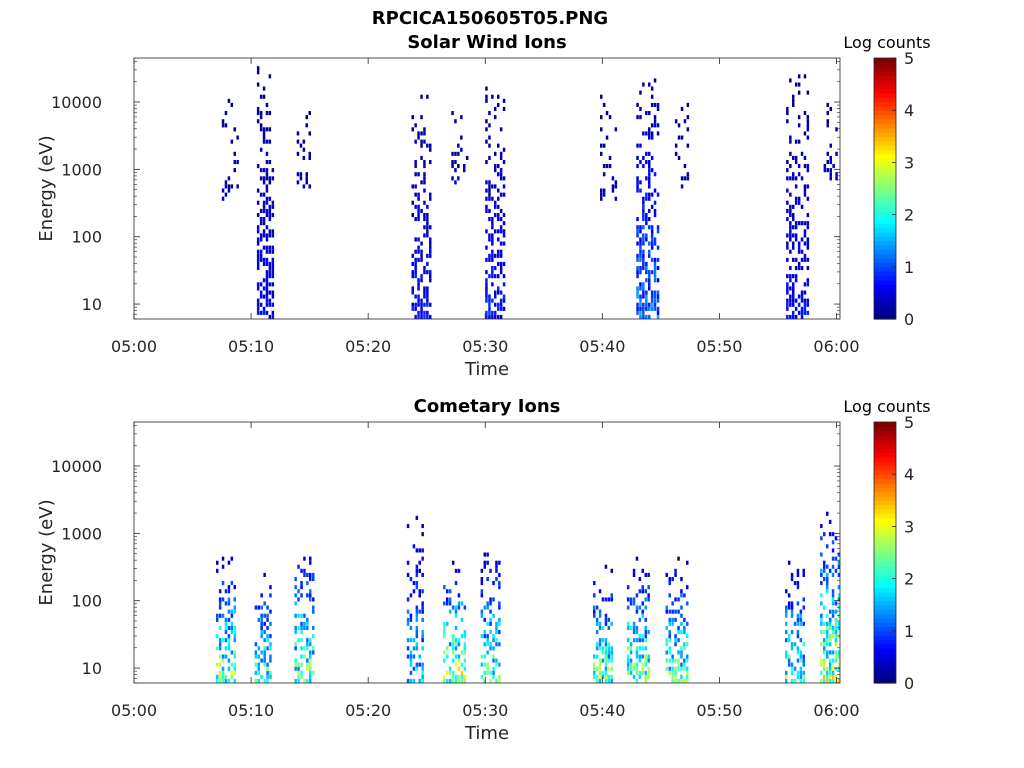 The width and height of the screenshot is (1024, 768). I want to click on x-tick-label: 05:20, so click(368, 346).